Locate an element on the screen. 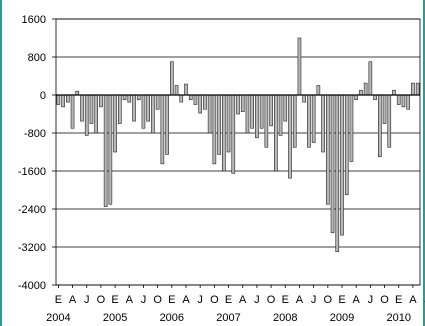 The width and height of the screenshot is (425, 326). x-tick-label-10: J is located at coordinates (200, 300).